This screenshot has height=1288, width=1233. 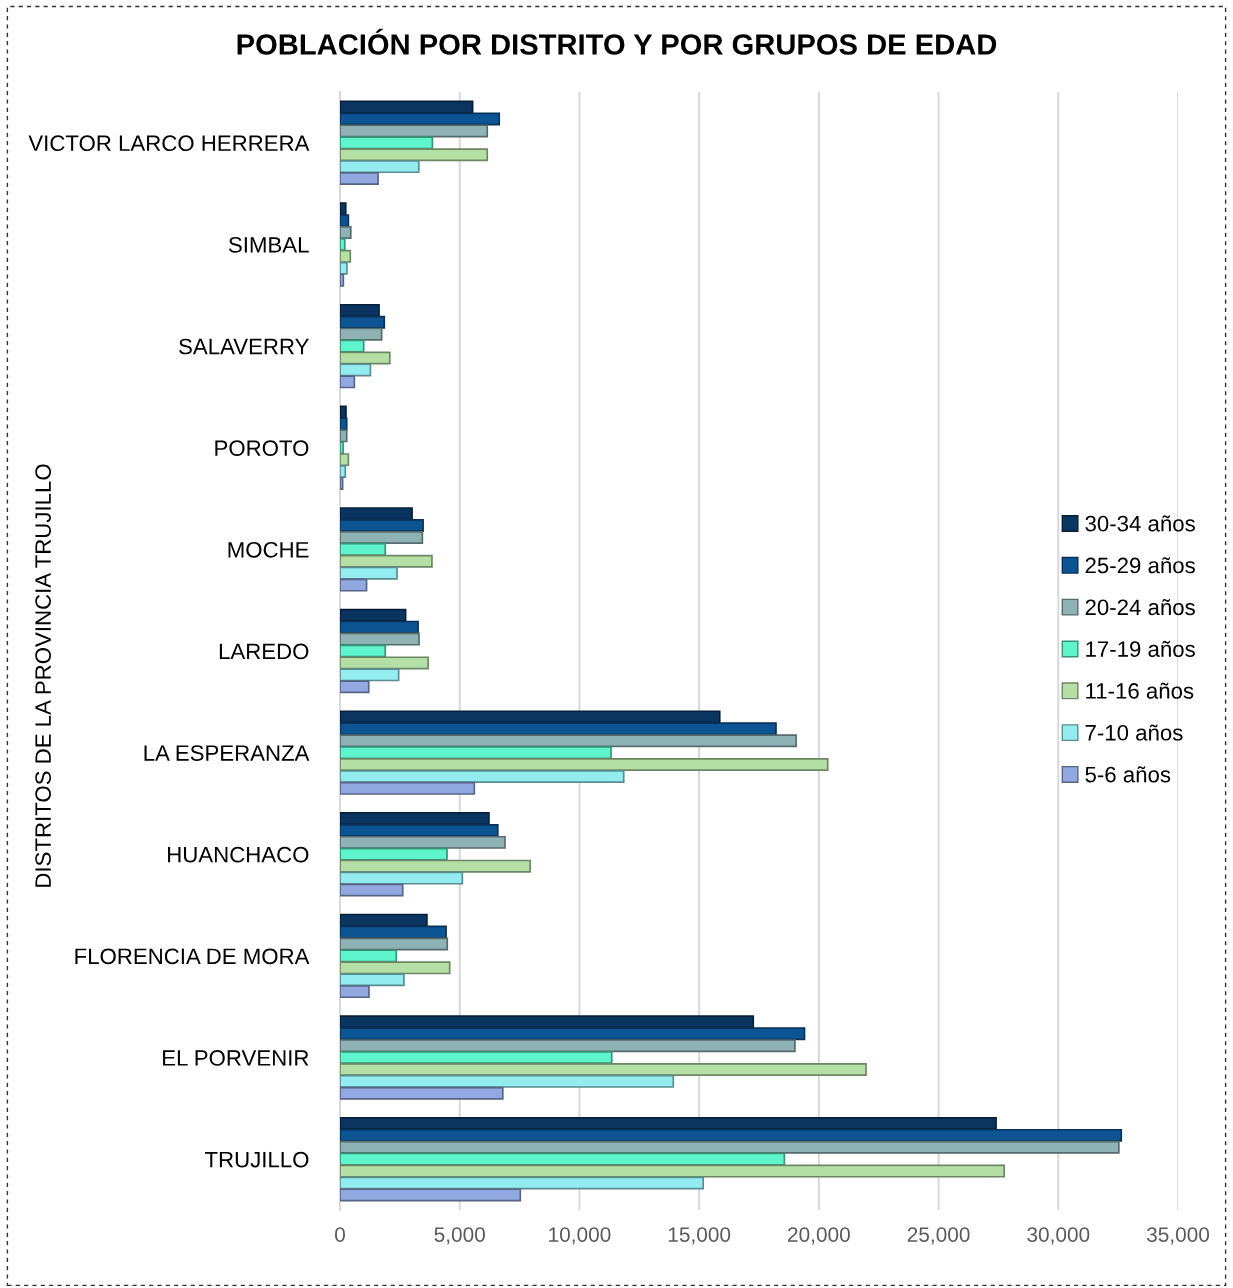 I want to click on y-tick-label: SALAVERRY, so click(x=244, y=346).